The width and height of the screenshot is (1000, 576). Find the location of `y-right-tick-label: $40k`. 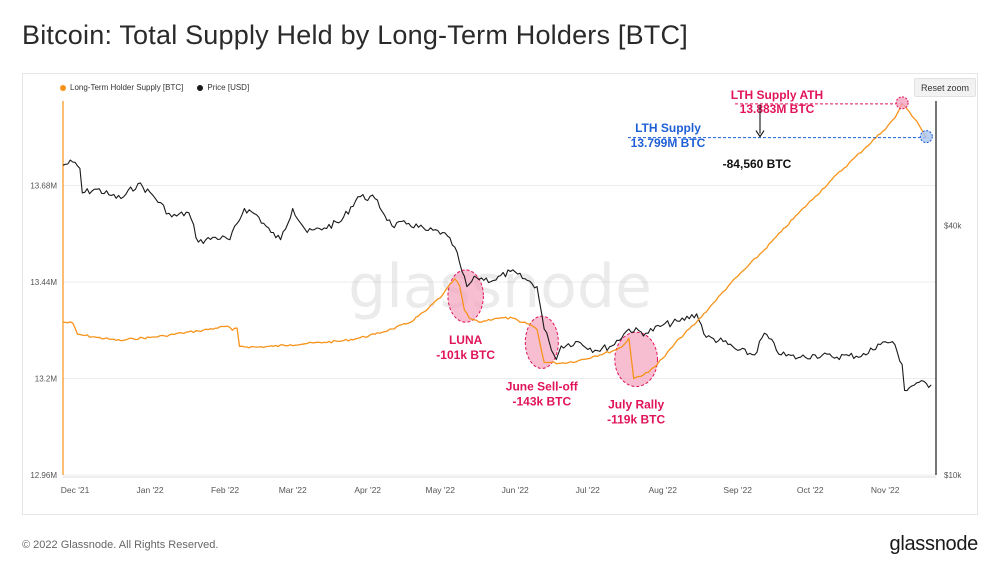

y-right-tick-label: $40k is located at coordinates (953, 226).